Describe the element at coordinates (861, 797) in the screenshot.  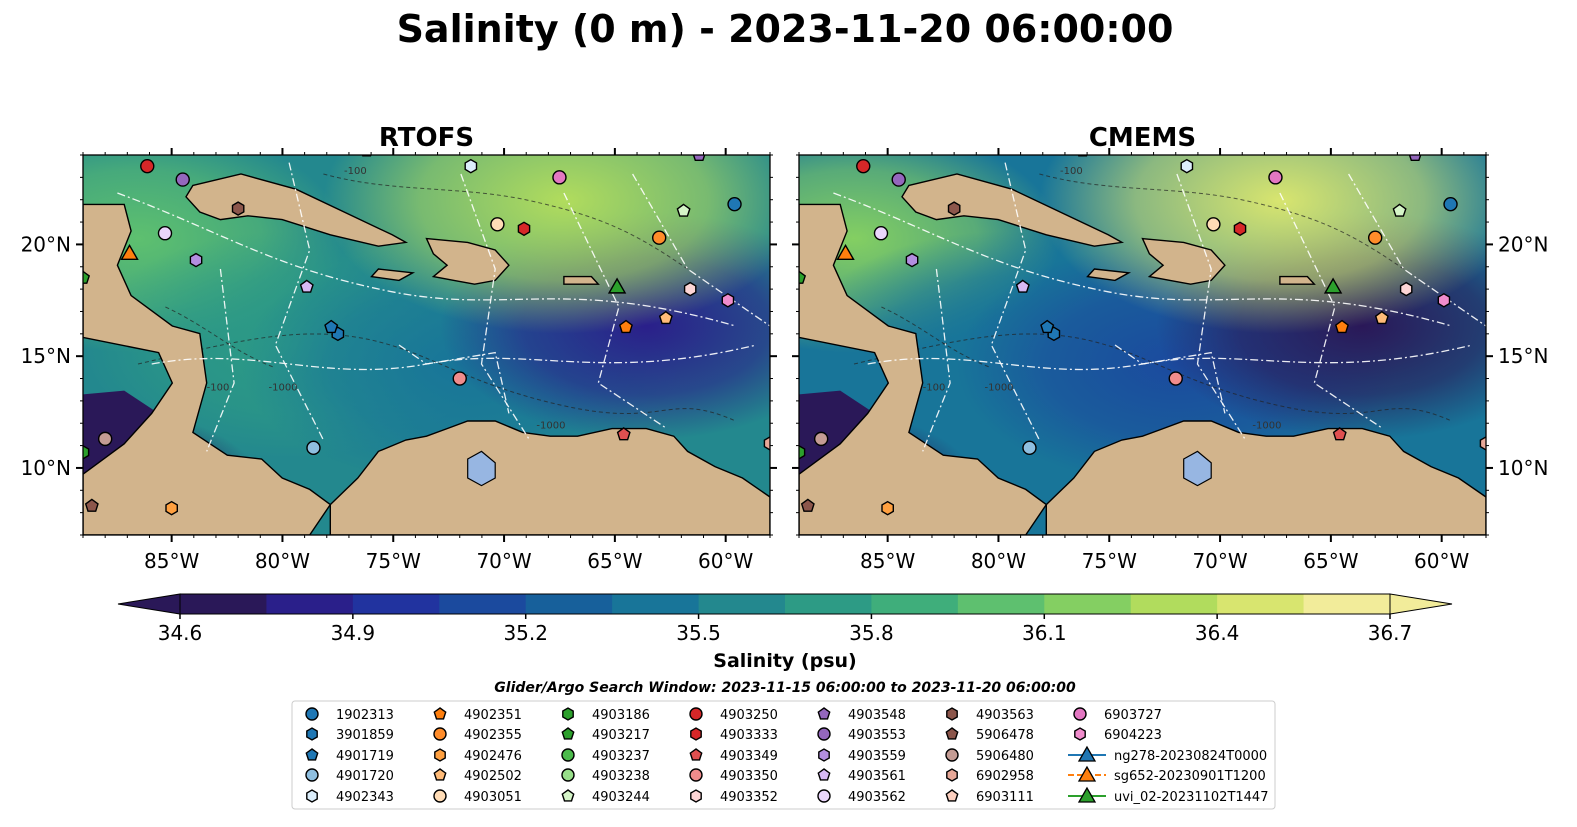
I see `legend-item: 4903562` at that location.